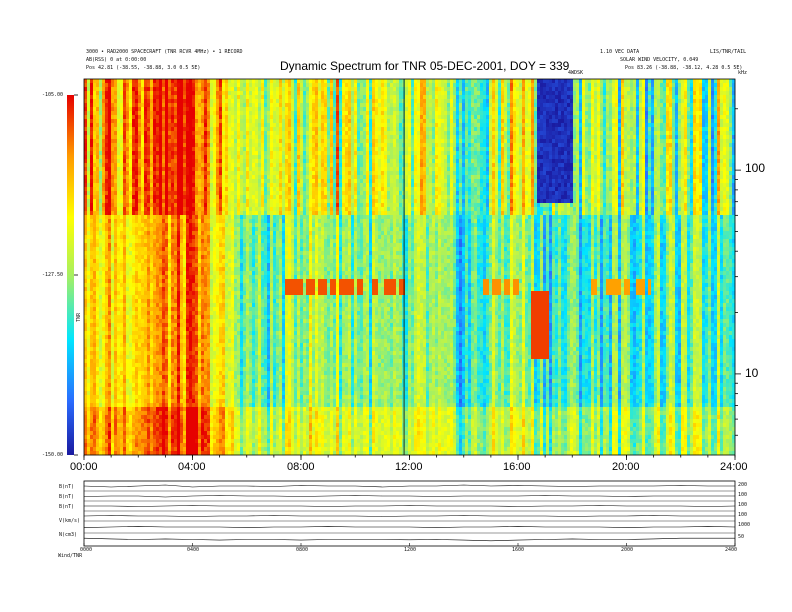 This screenshot has height=612, width=792. Describe the element at coordinates (84, 467) in the screenshot. I see `x-tick-label-0000: 00:00` at that location.